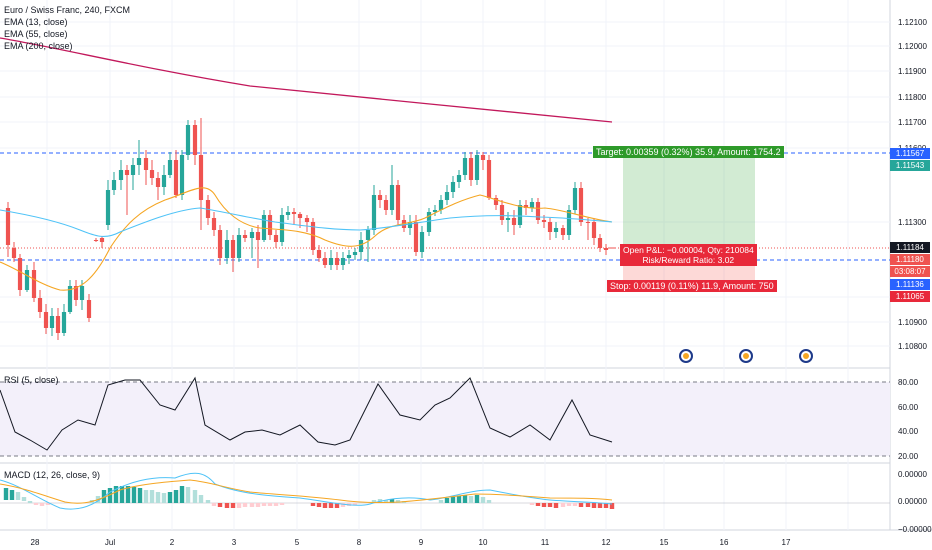 The width and height of the screenshot is (932, 550). I want to click on ema200-legend: EMA (200, close), so click(38, 46).